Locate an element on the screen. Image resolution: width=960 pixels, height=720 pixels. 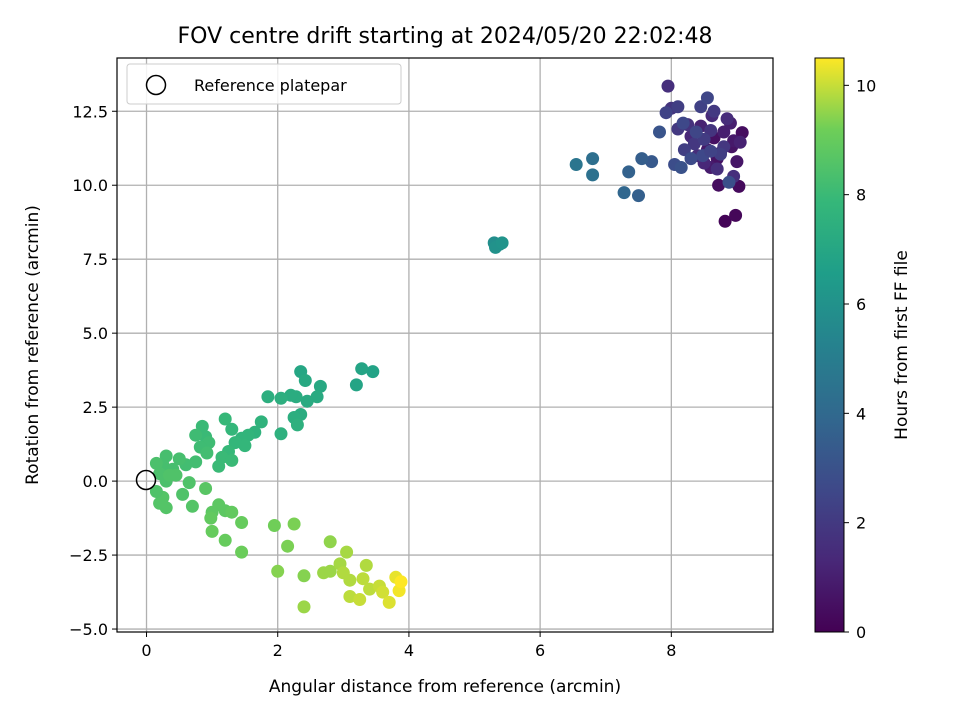
x-axis: 0 2 4 6 8 is located at coordinates (408, 646).